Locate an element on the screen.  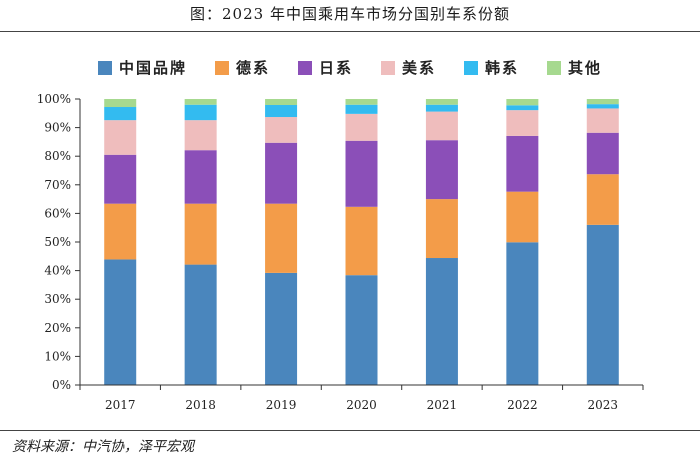
chart-legend: 中国品牌 德系 日系 美系 韩系 其他 is located at coordinates (350, 67).